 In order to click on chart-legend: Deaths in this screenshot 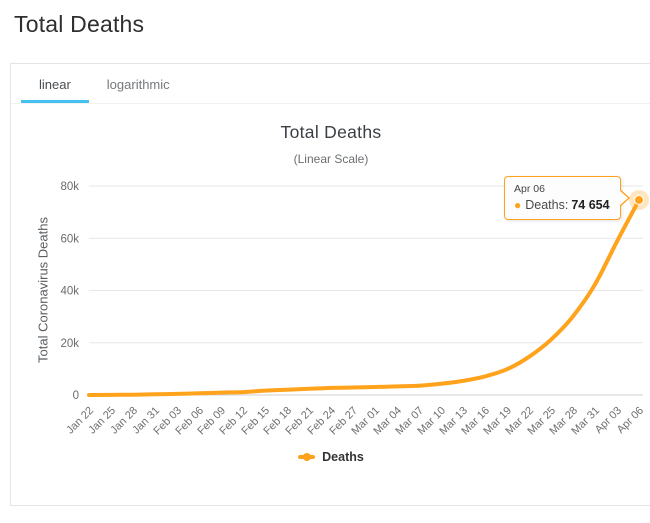, I will do `click(330, 457)`.